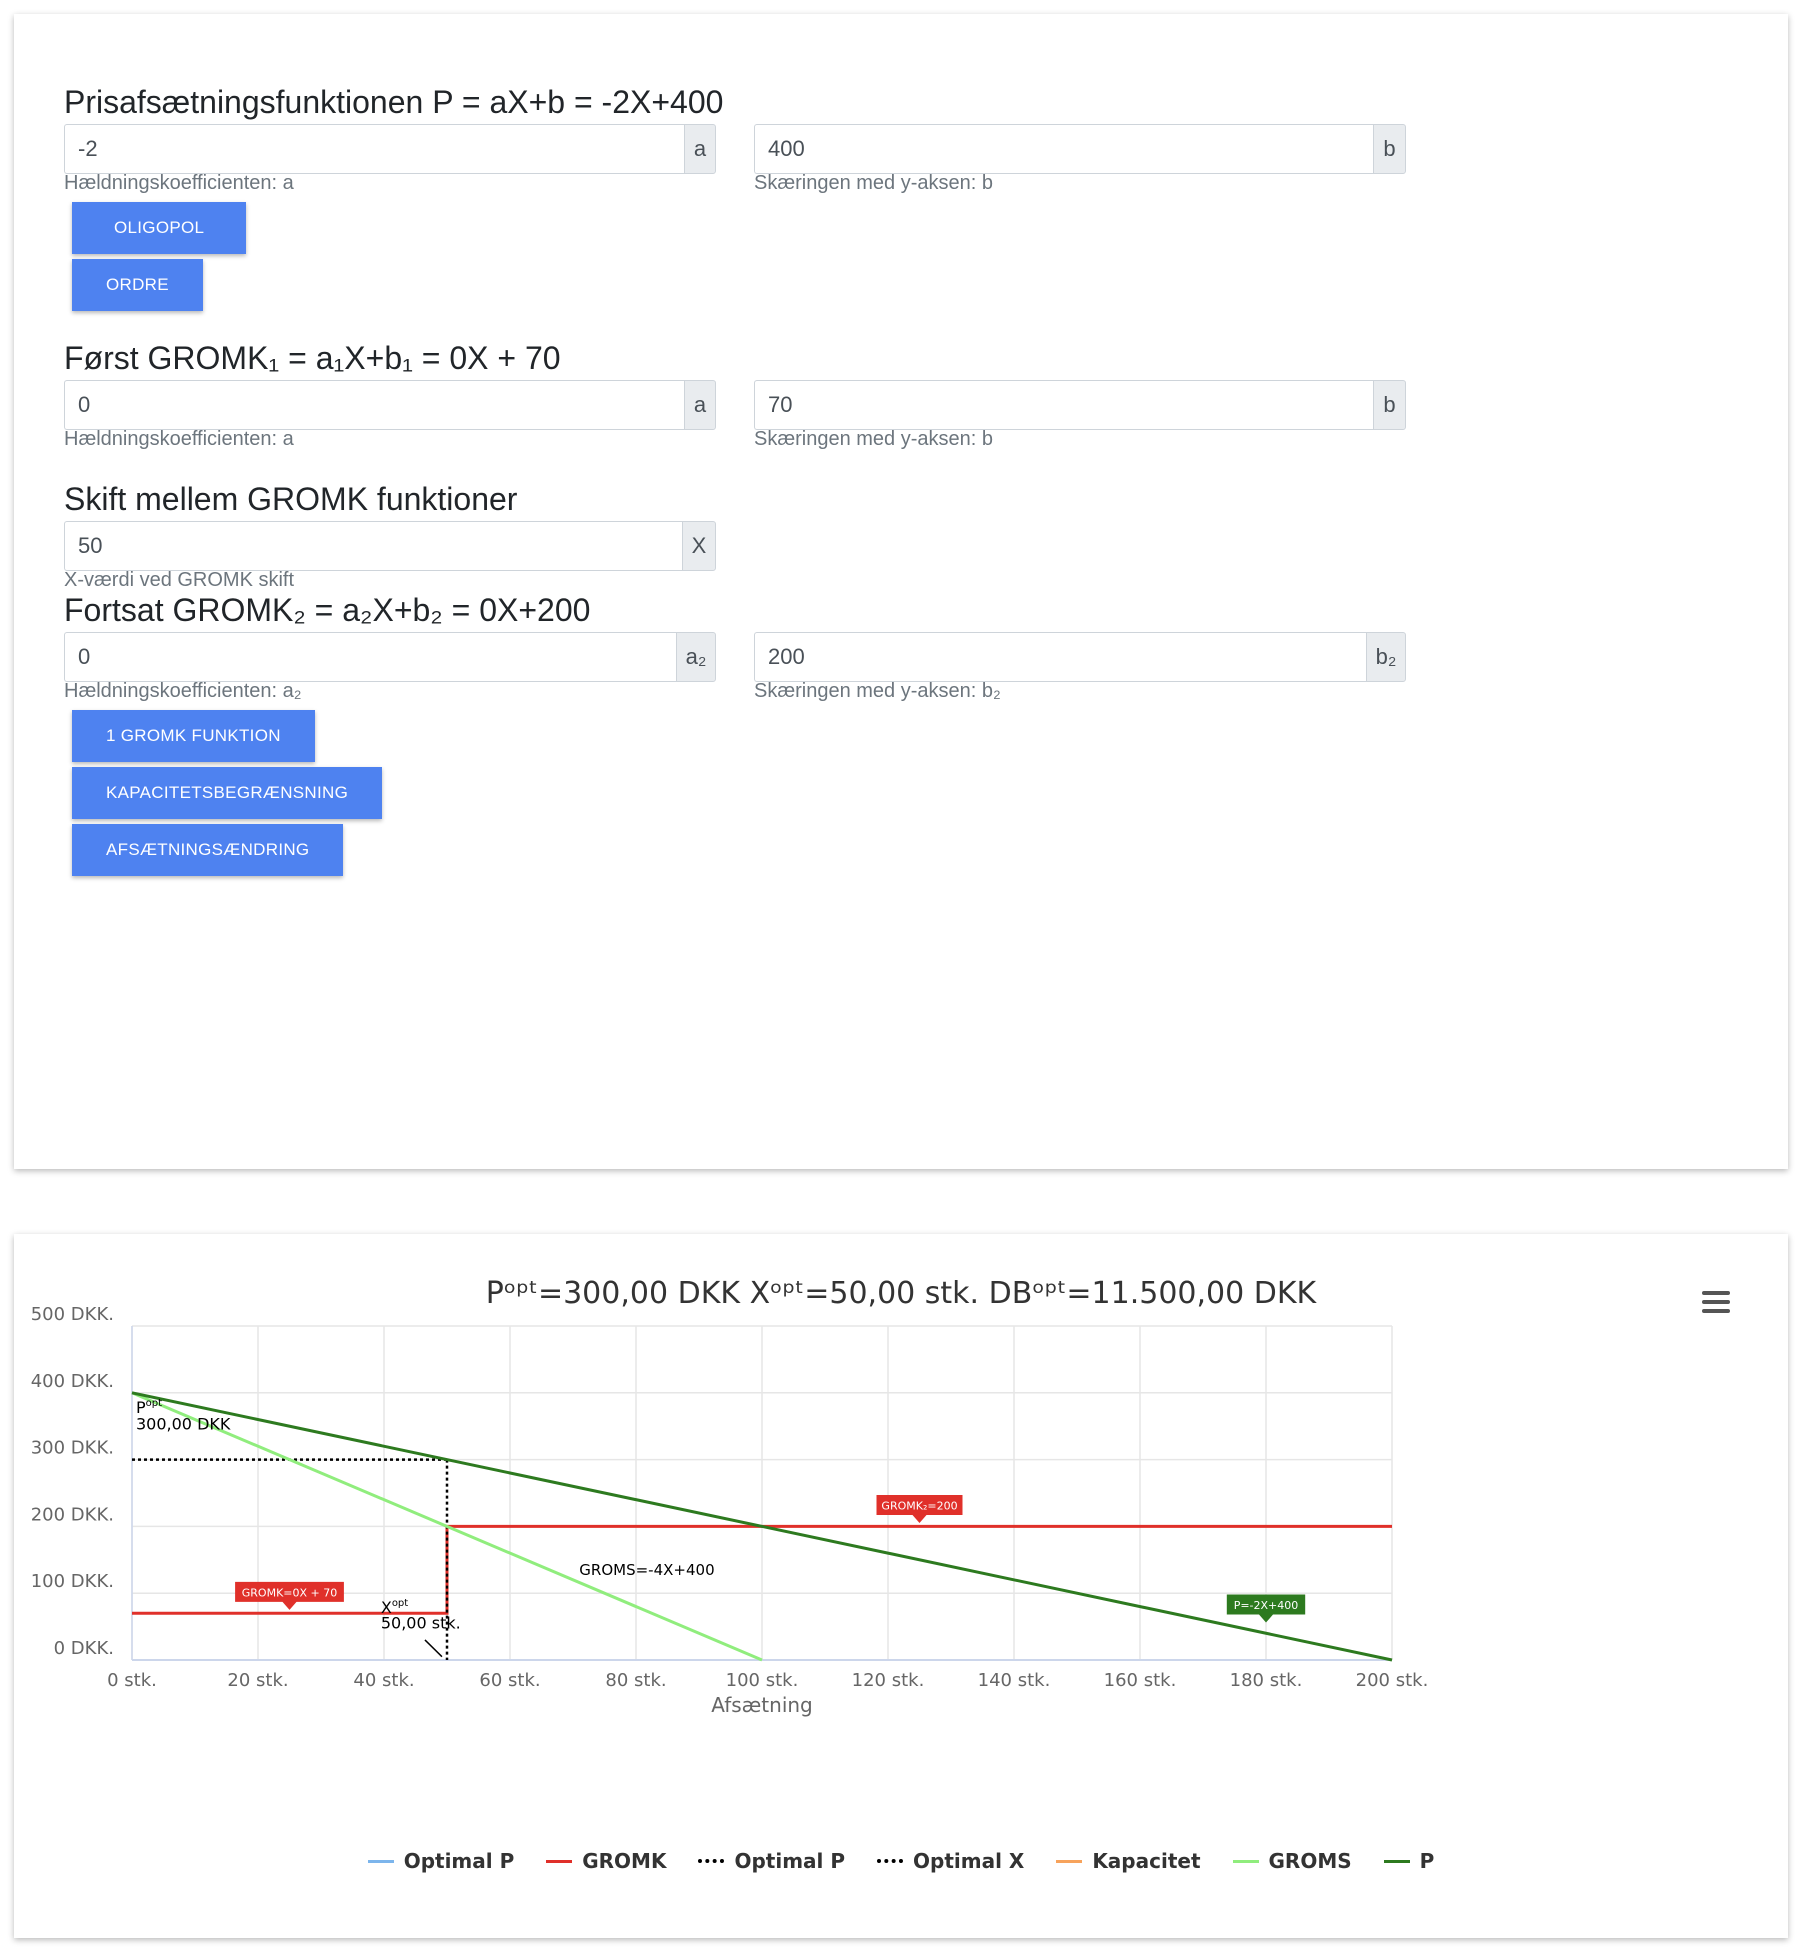  I want to click on price-b-addon: b, so click(1389, 149).